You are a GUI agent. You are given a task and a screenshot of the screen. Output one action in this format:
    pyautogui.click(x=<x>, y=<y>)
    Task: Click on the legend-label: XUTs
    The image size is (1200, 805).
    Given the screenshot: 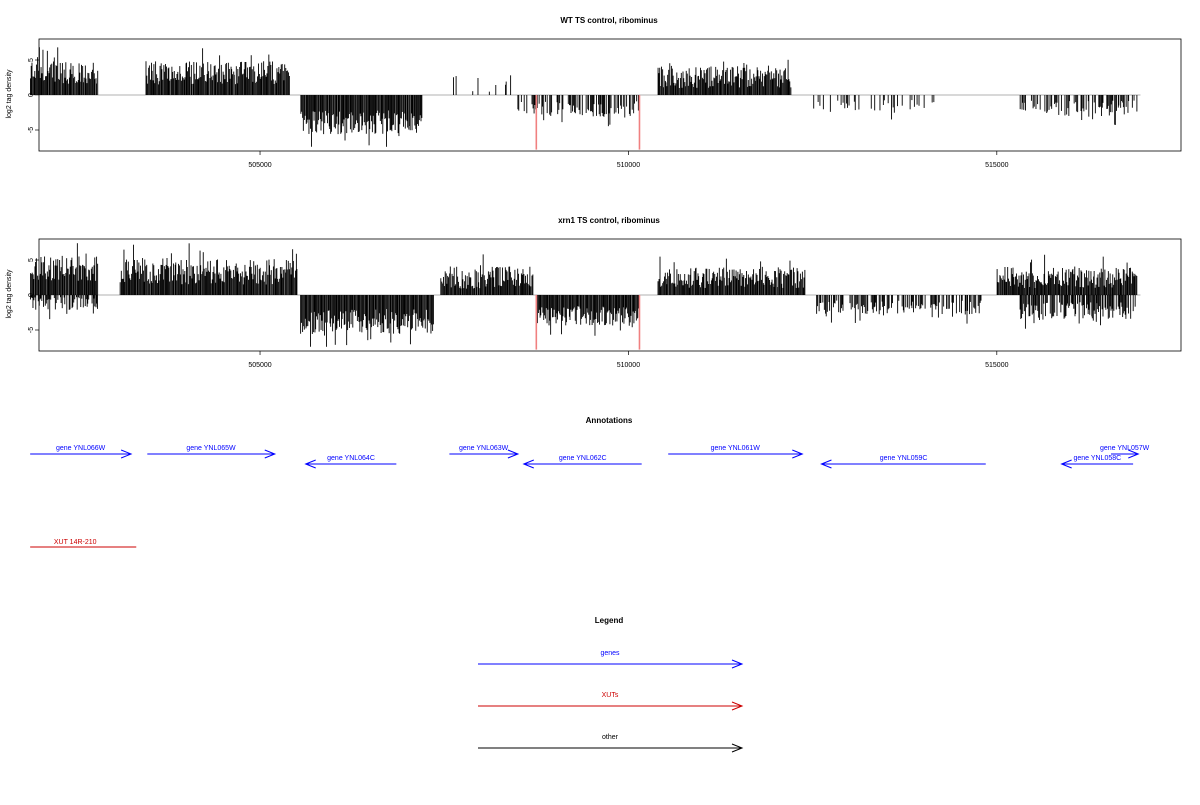 What is the action you would take?
    pyautogui.click(x=610, y=695)
    